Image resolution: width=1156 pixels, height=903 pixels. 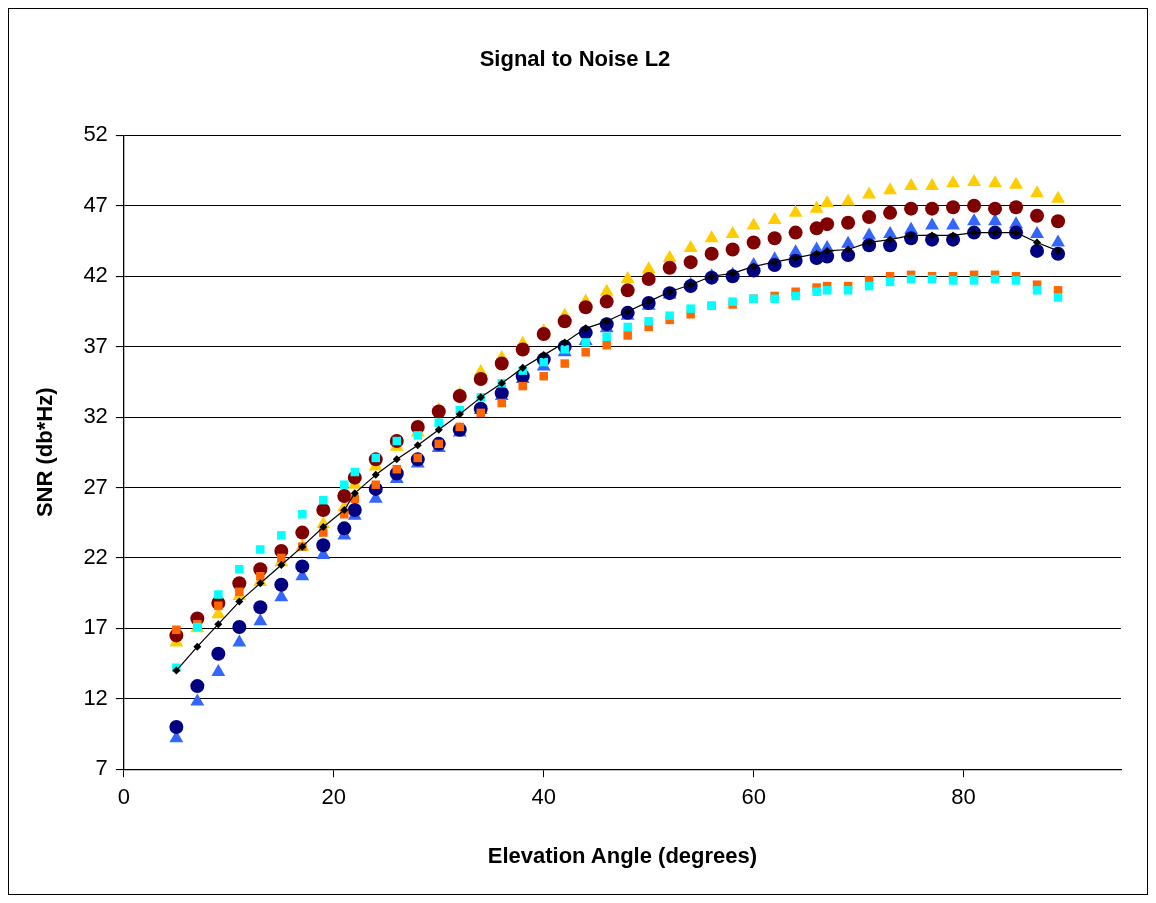 I want to click on x-tick-label: 80, so click(x=963, y=797).